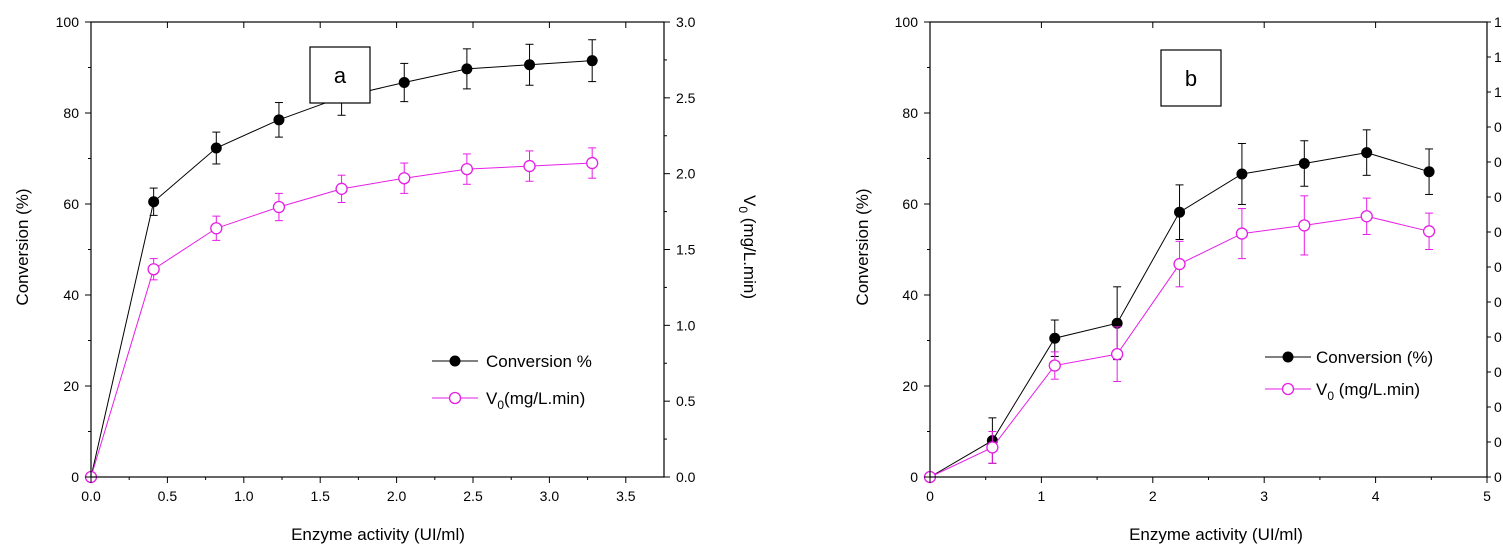 Image resolution: width=1503 pixels, height=550 pixels. I want to click on x-tick-label: 3.0, so click(550, 496).